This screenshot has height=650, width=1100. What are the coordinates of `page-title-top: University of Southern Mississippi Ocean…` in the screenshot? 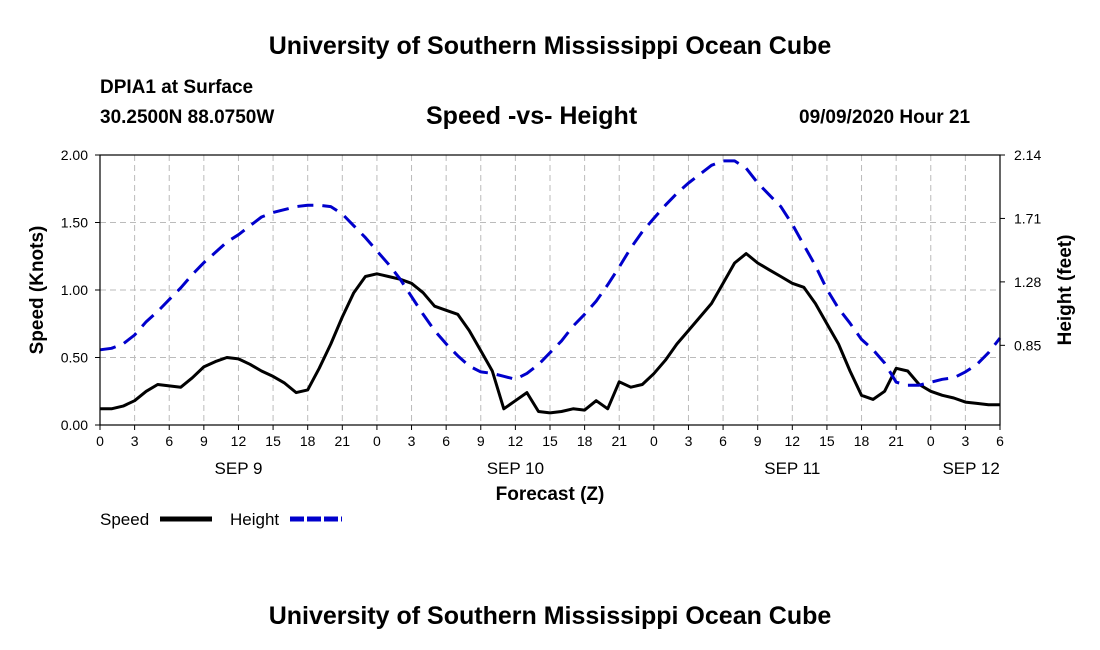 It's located at (550, 46).